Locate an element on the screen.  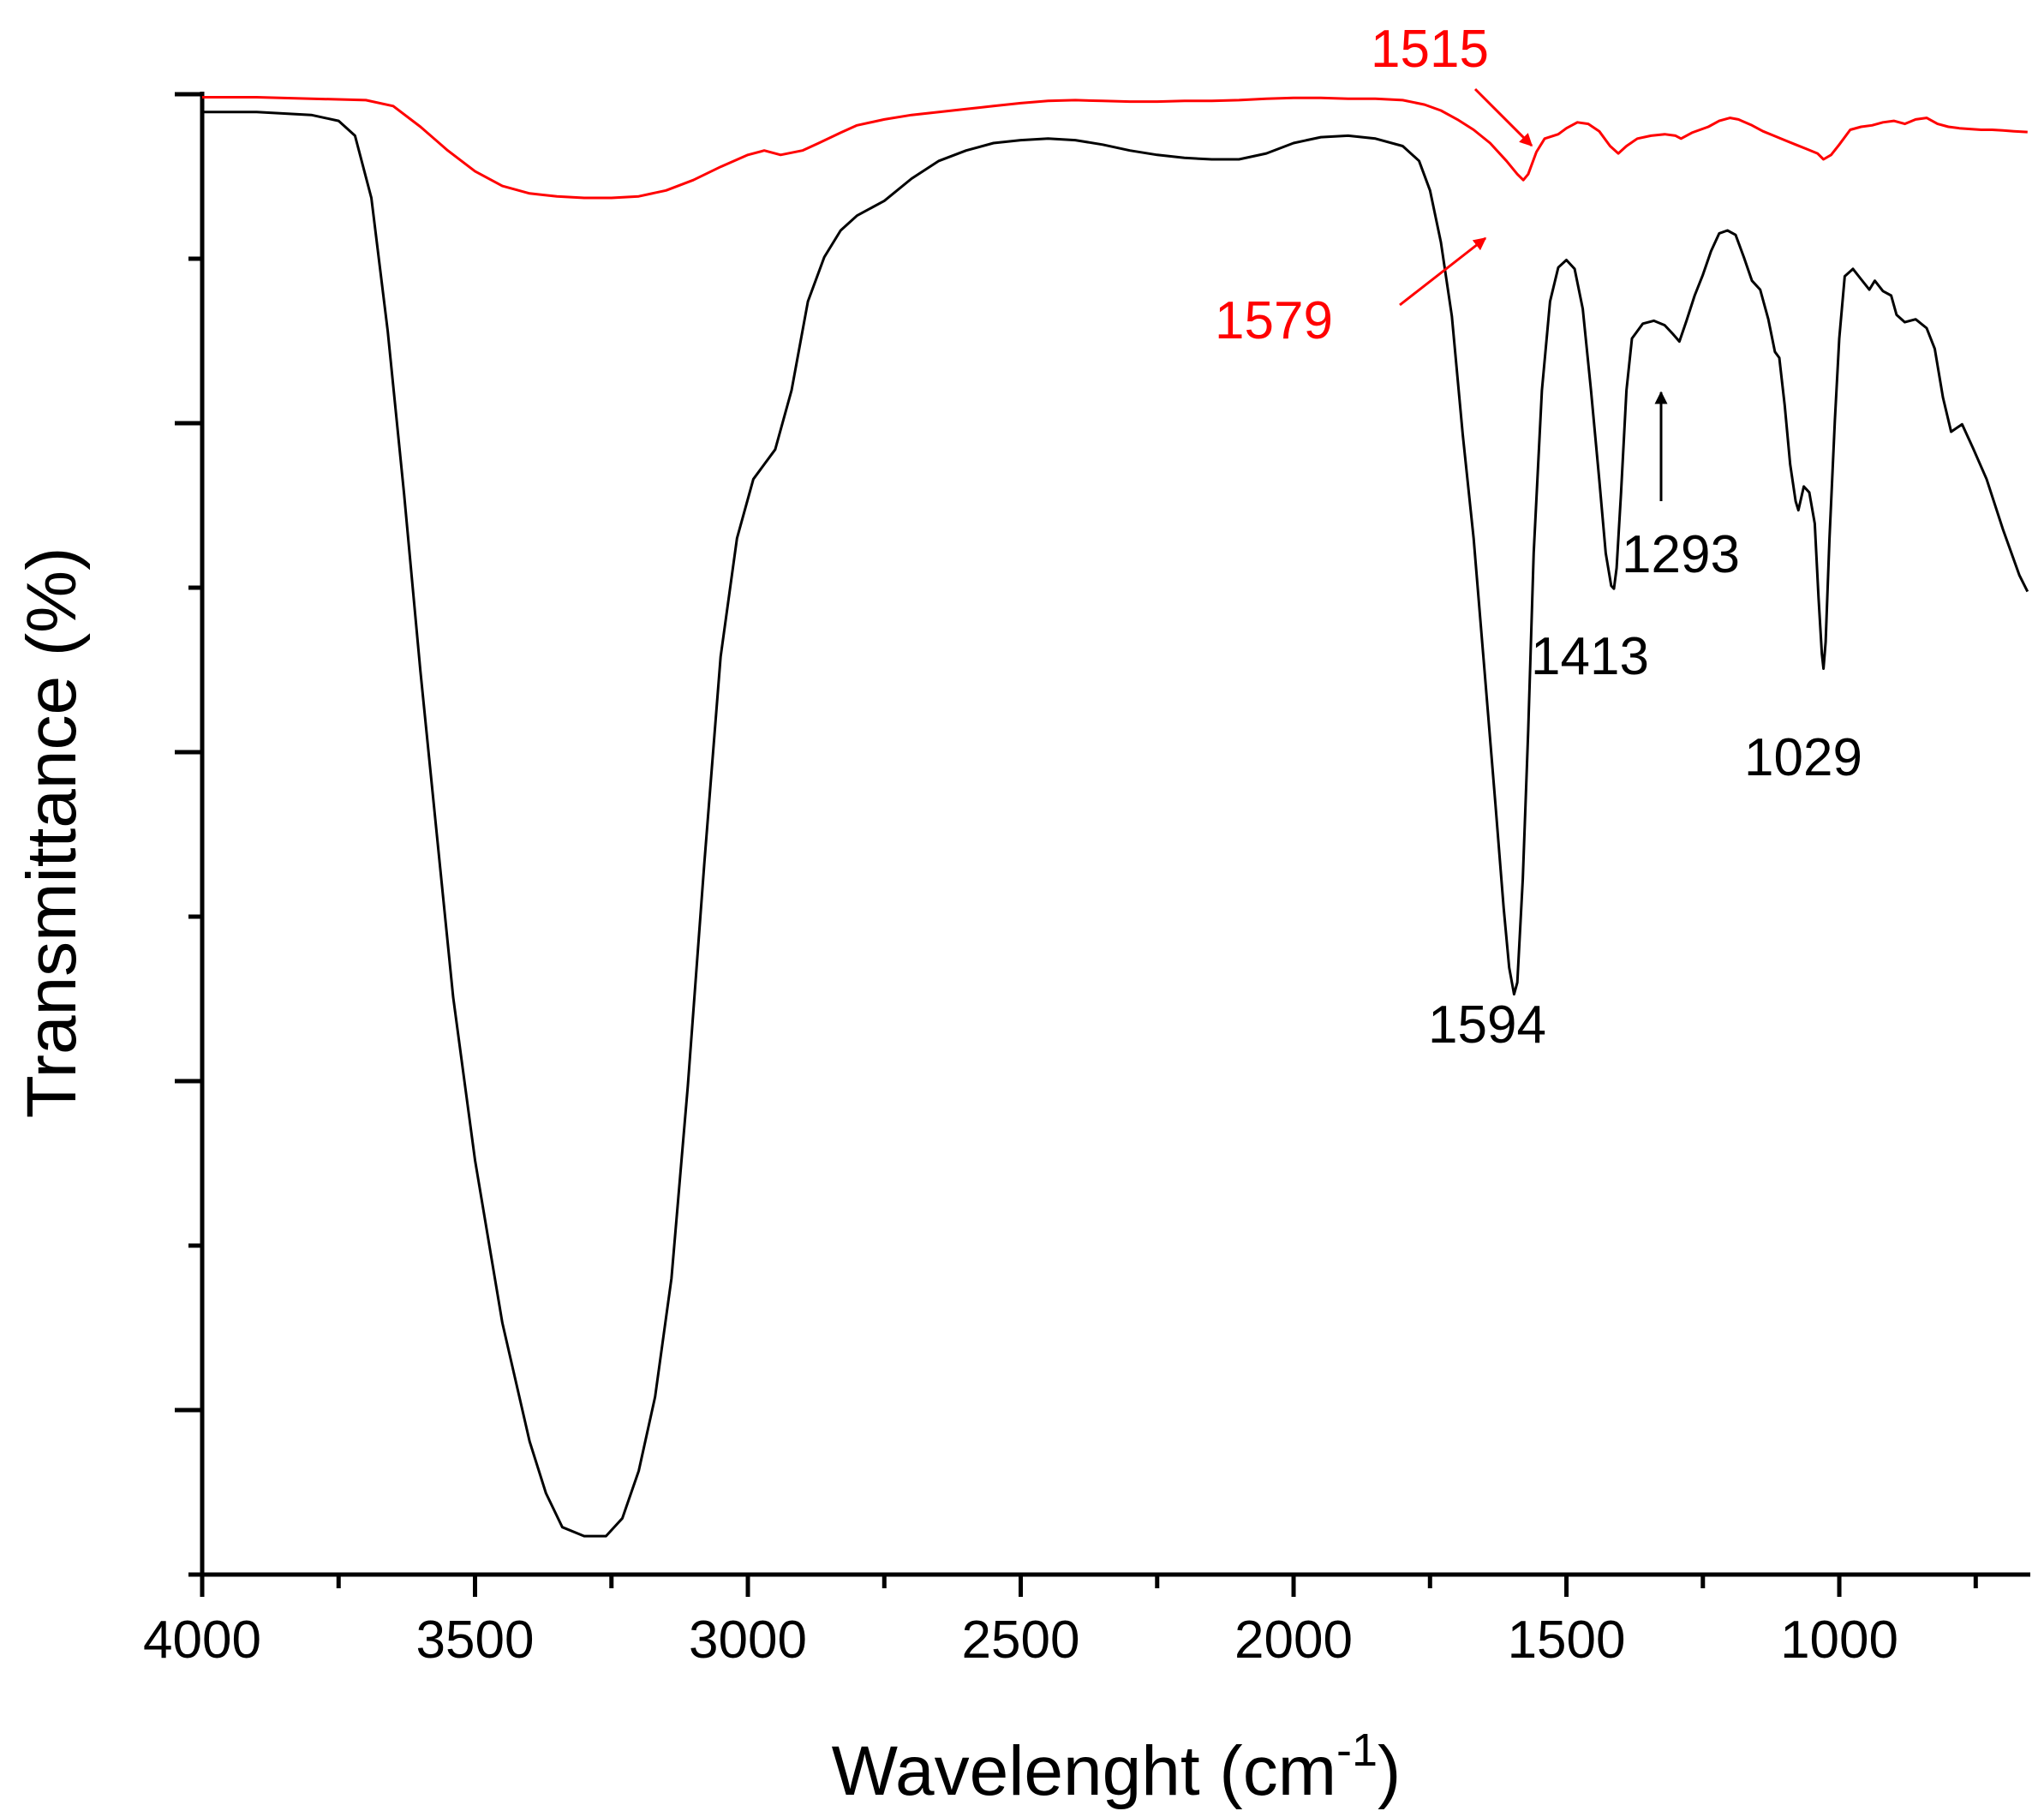
series-line-red is located at coordinates (1115, 148).